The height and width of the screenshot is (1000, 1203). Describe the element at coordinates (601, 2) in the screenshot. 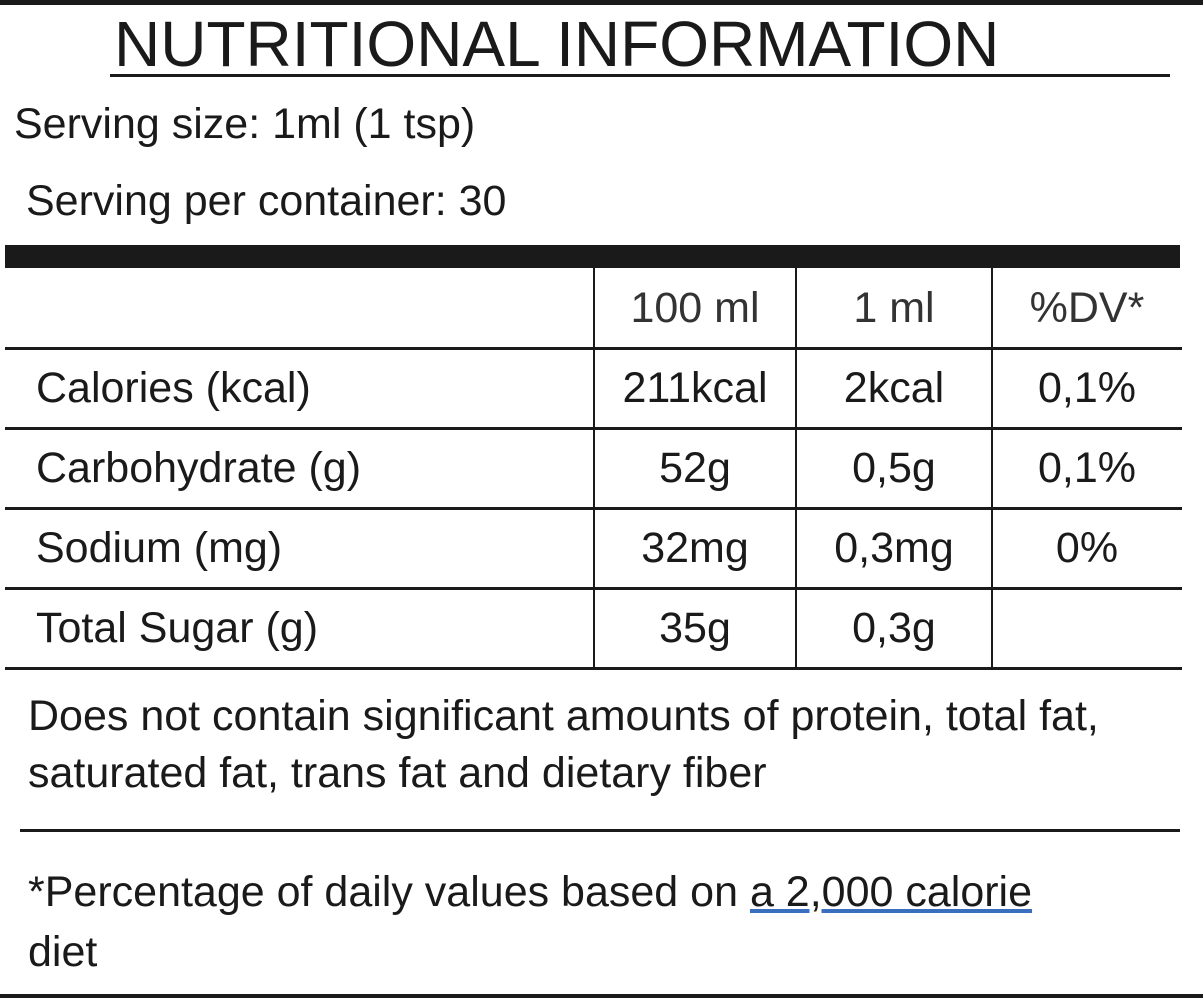

I see `top-border` at that location.